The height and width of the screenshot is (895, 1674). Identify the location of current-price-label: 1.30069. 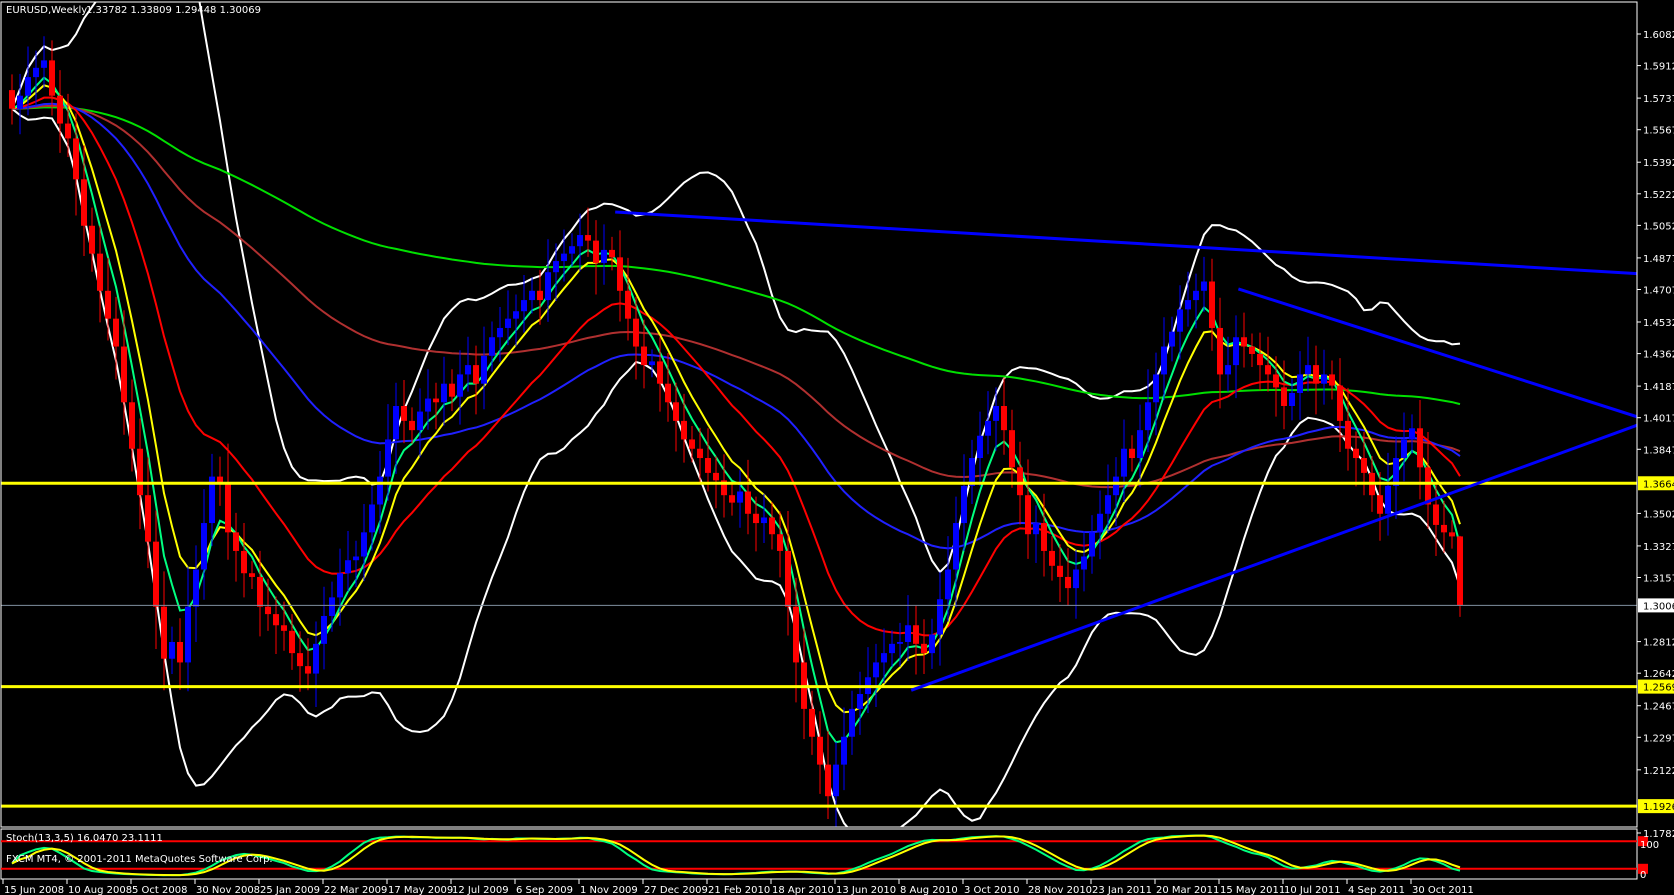
(1658, 606).